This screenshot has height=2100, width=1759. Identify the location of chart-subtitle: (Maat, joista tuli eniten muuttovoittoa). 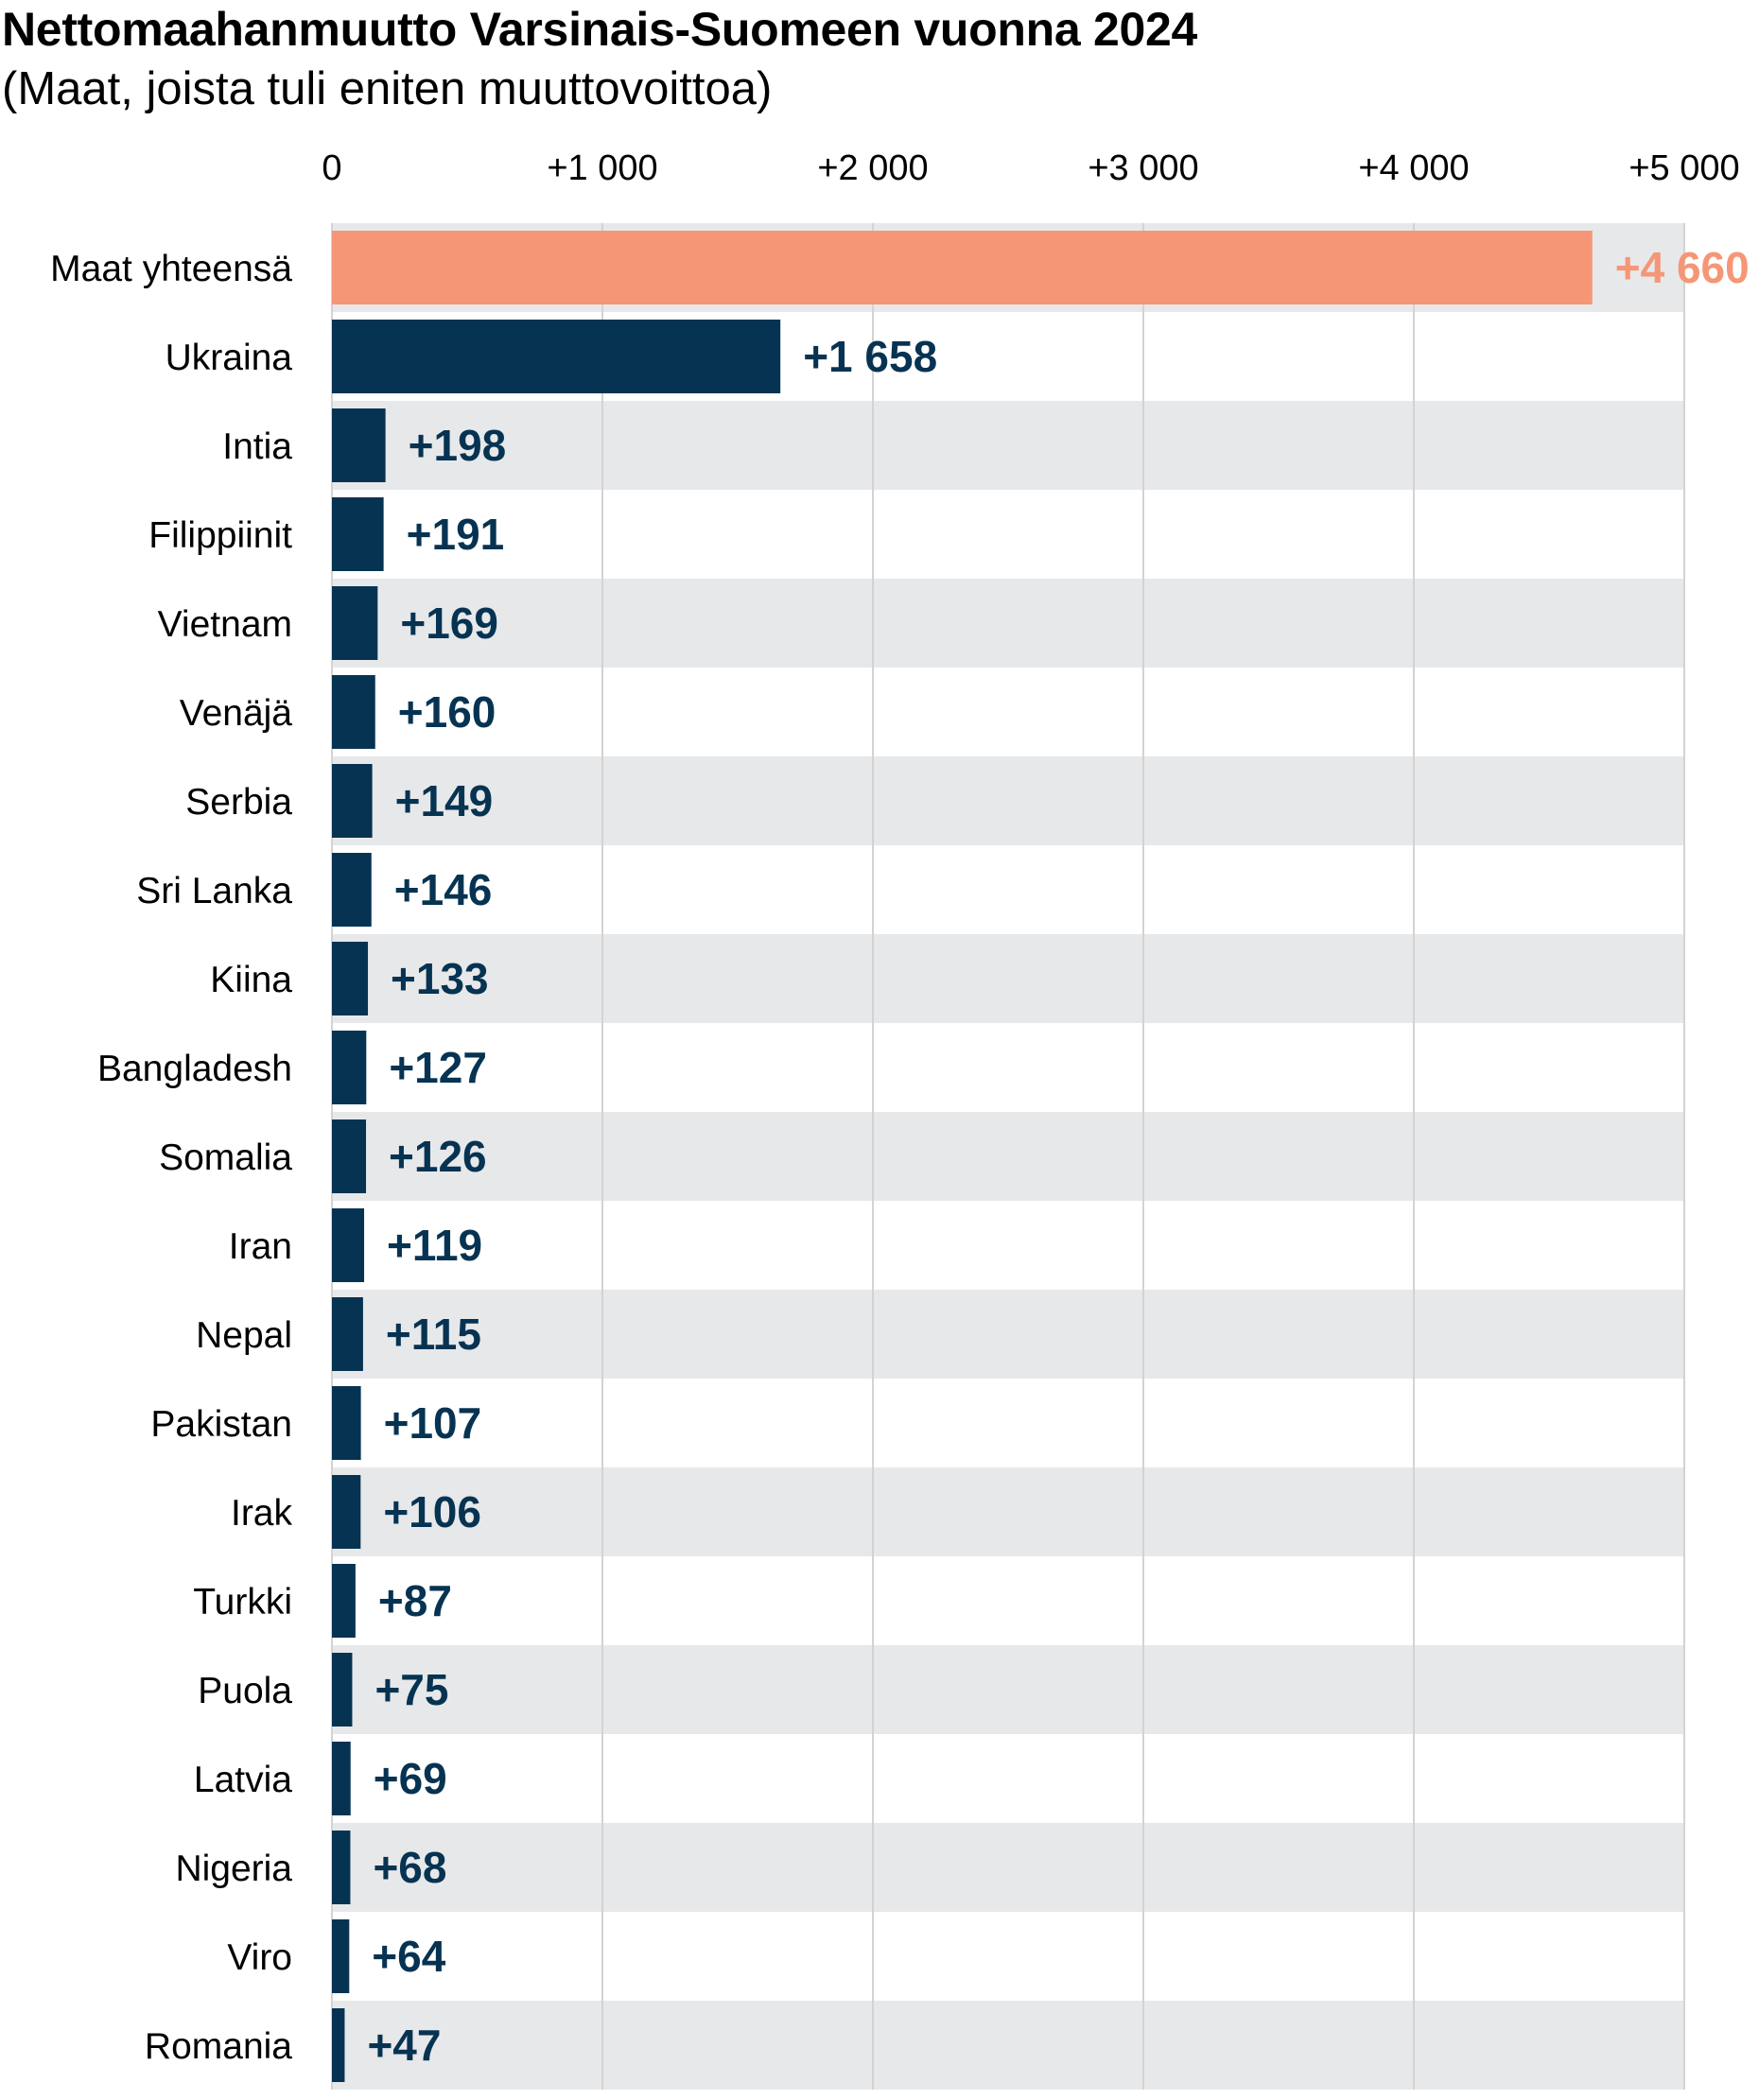
(387, 88).